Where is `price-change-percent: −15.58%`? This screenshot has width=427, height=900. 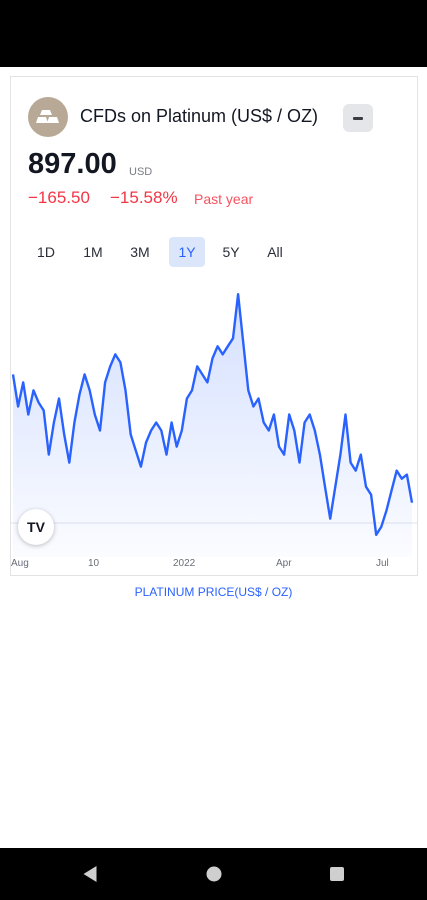
price-change-percent: −15.58% is located at coordinates (144, 197).